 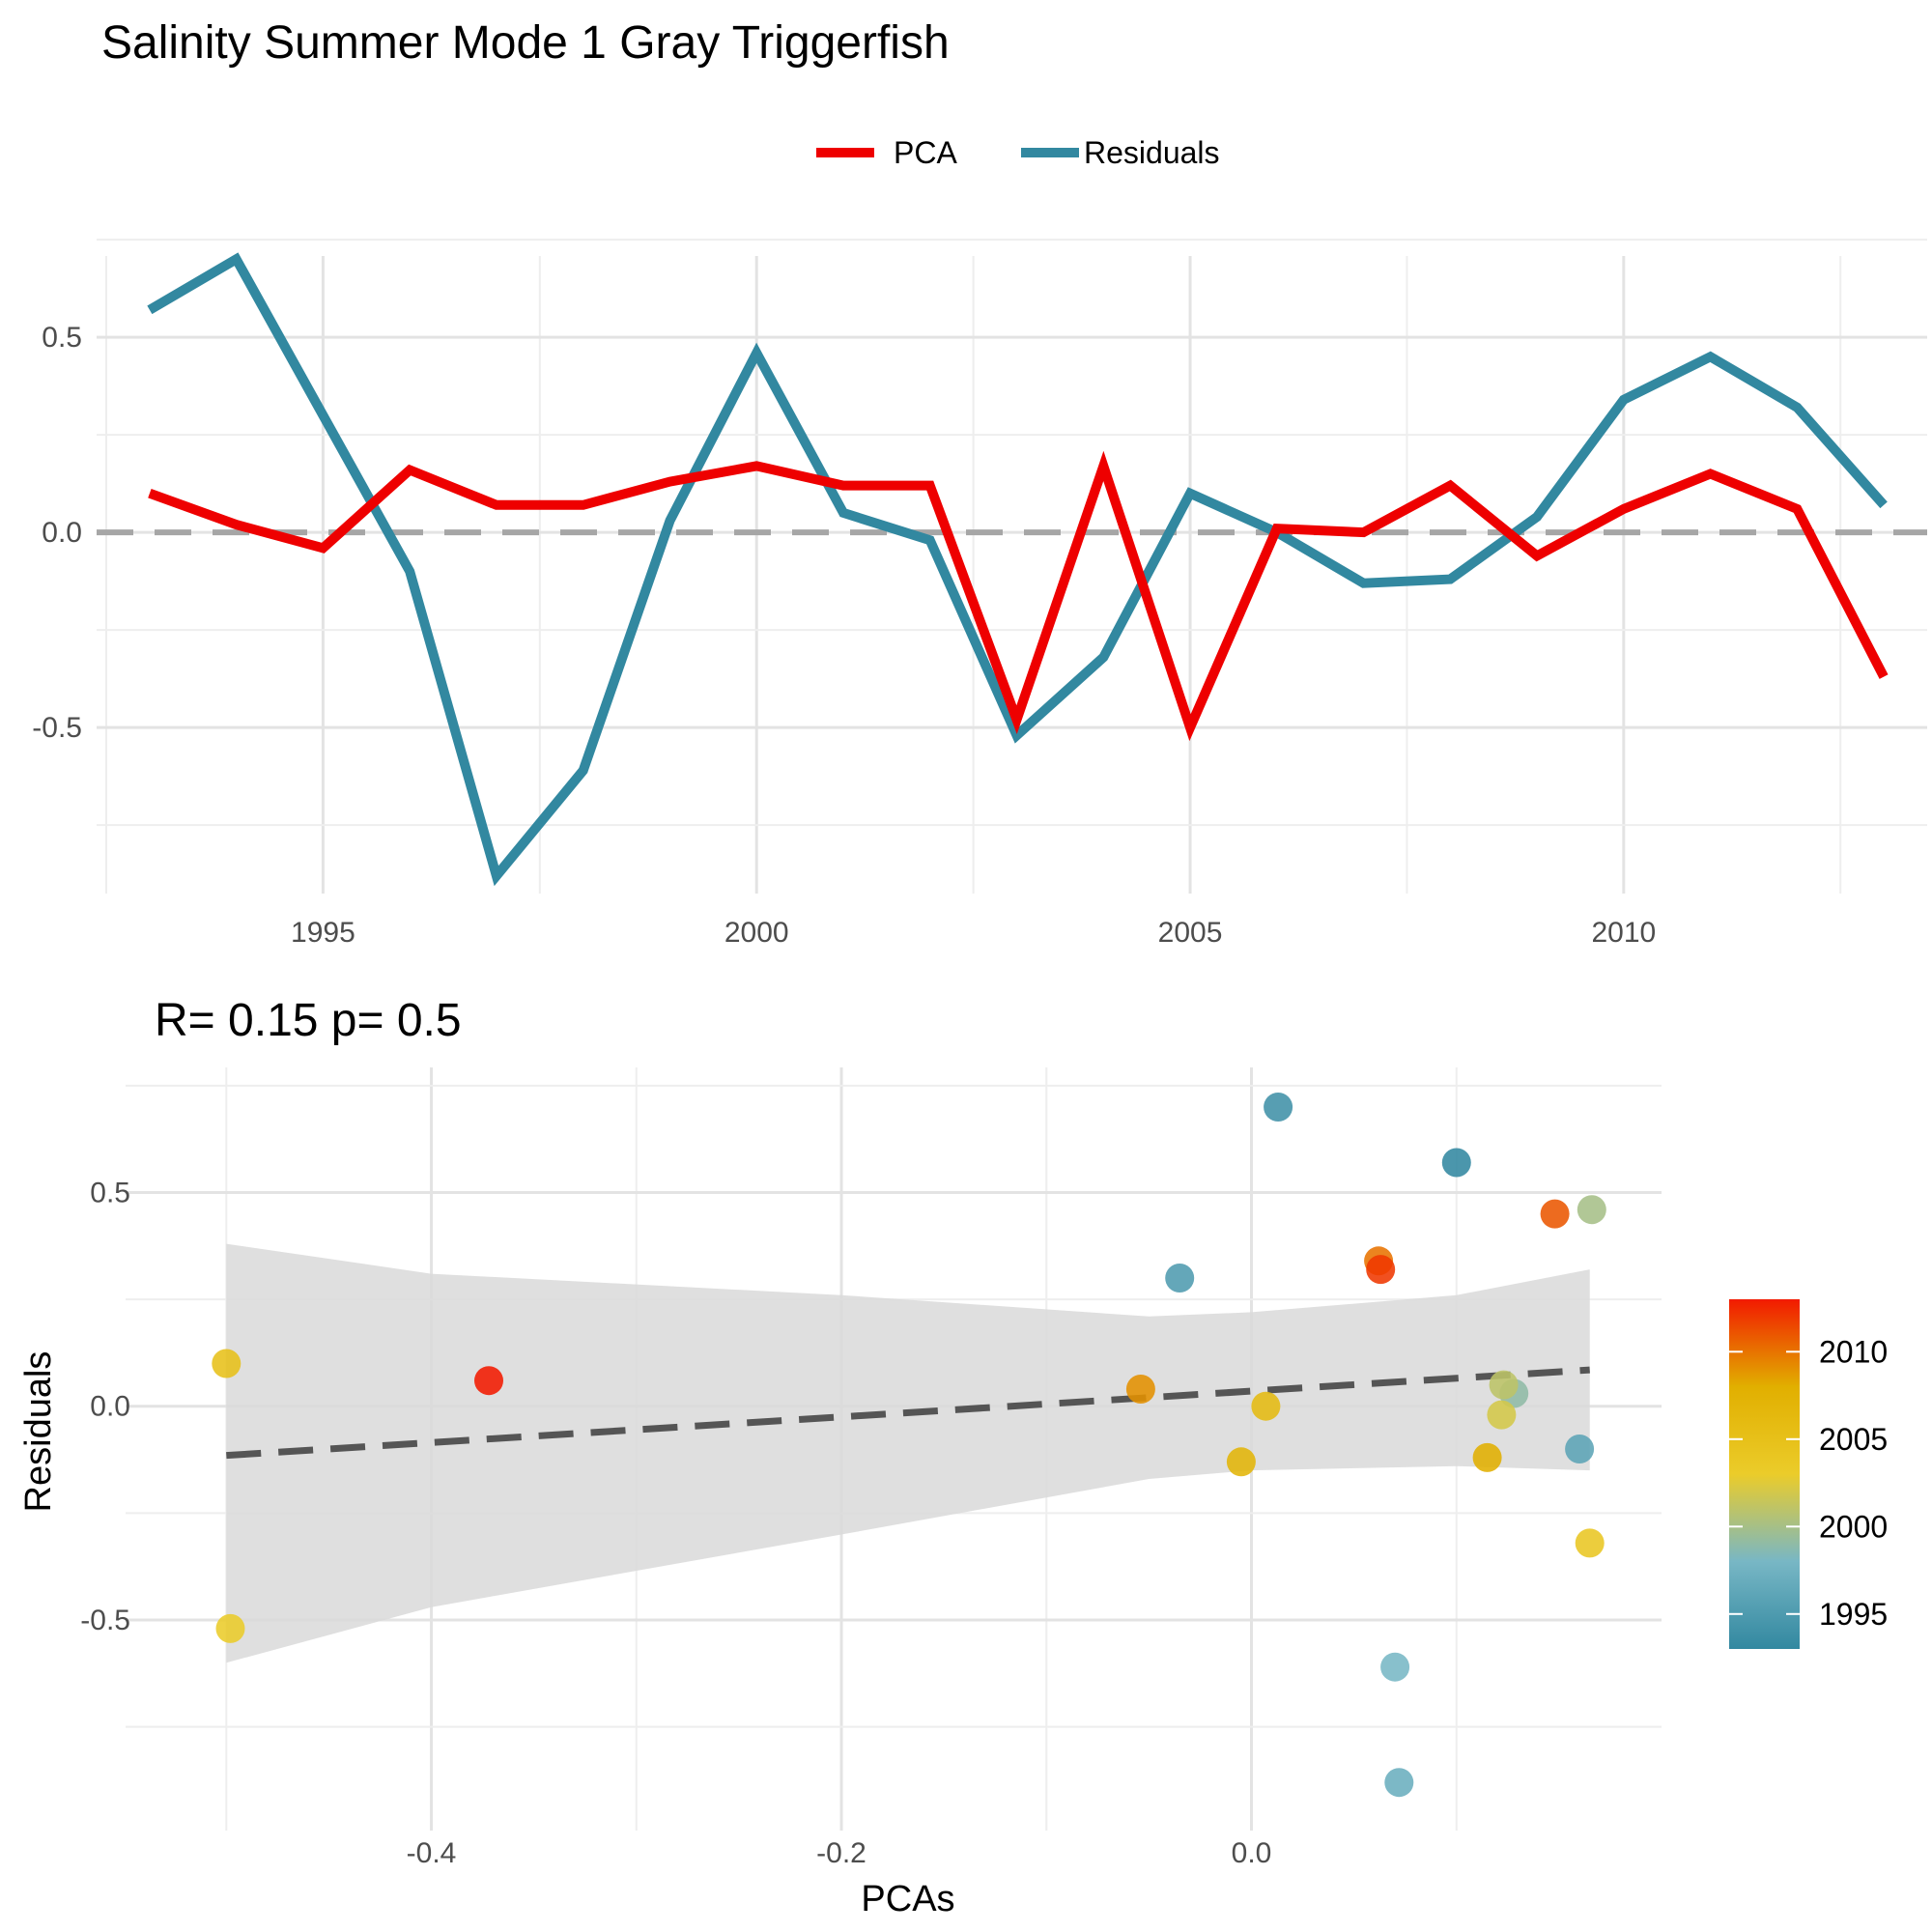 What do you see at coordinates (110, 1407) in the screenshot?
I see `bottom-y-tick-label: 0.0` at bounding box center [110, 1407].